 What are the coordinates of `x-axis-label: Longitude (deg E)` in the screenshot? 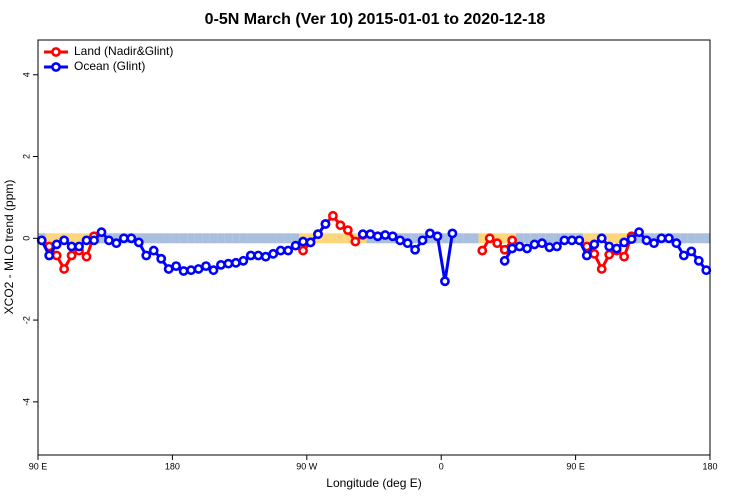 It's located at (373, 483).